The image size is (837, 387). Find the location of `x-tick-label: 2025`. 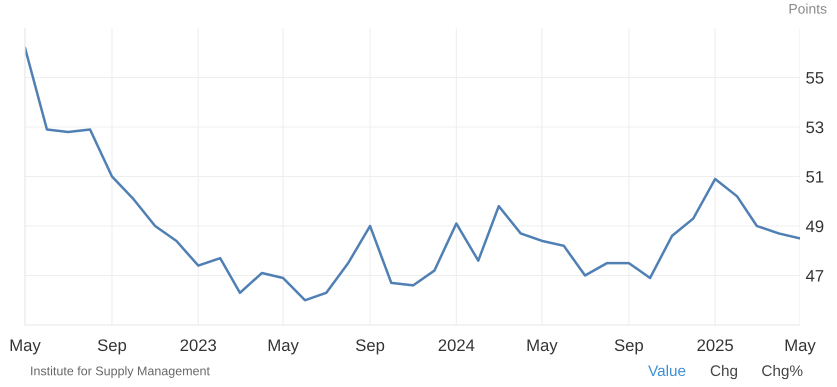

x-tick-label: 2025 is located at coordinates (715, 345).